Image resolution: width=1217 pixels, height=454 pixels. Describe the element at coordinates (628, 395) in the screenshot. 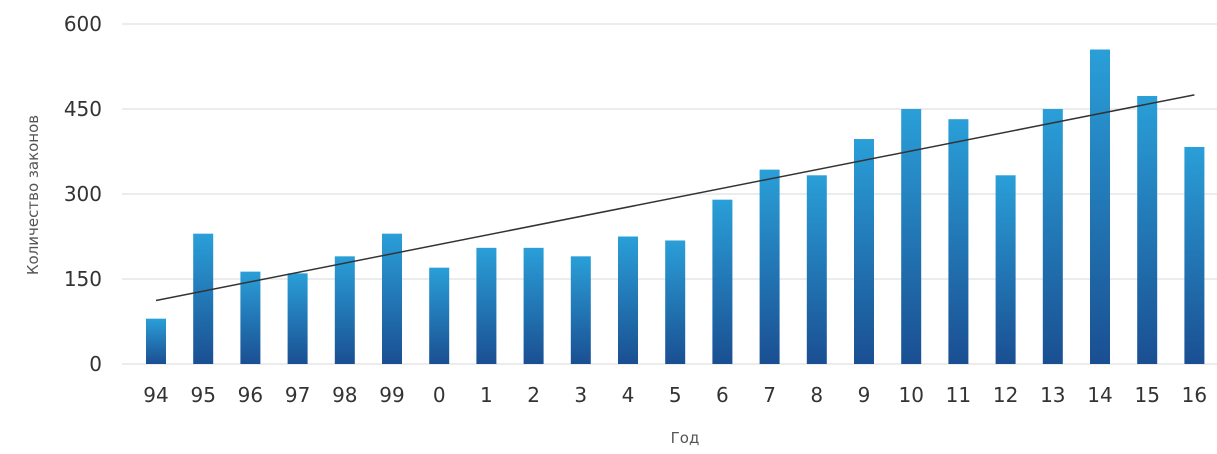

I see `x-tick-label: 4` at that location.